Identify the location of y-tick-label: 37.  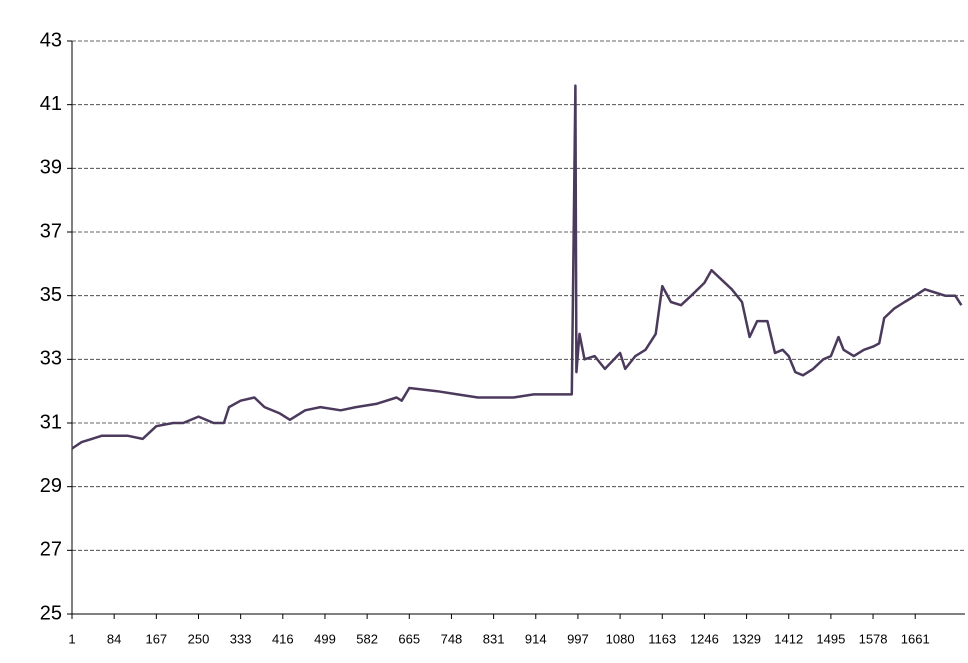
(51, 231).